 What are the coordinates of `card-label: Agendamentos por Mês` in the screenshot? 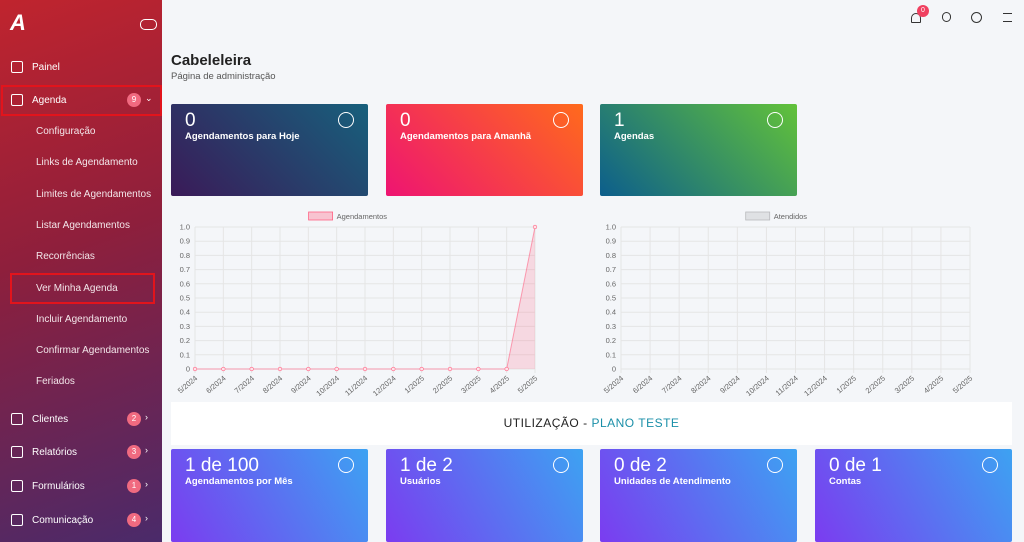 It's located at (239, 481).